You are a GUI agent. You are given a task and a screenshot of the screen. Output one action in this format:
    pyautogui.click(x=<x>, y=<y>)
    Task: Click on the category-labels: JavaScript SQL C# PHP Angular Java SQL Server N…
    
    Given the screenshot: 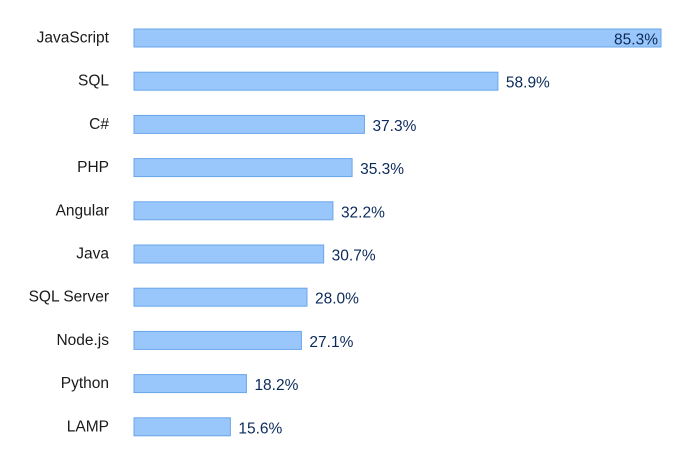 What is the action you would take?
    pyautogui.click(x=69, y=233)
    